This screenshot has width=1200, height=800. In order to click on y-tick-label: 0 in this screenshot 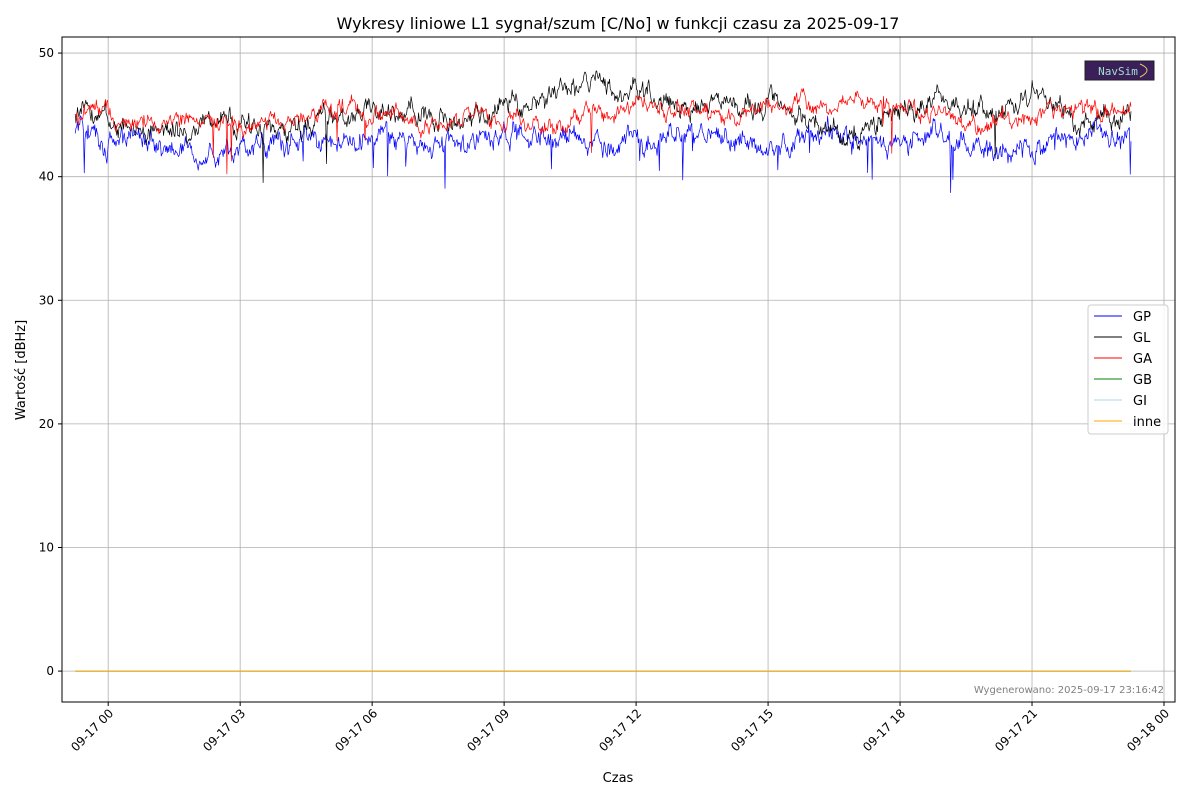, I will do `click(50, 671)`.